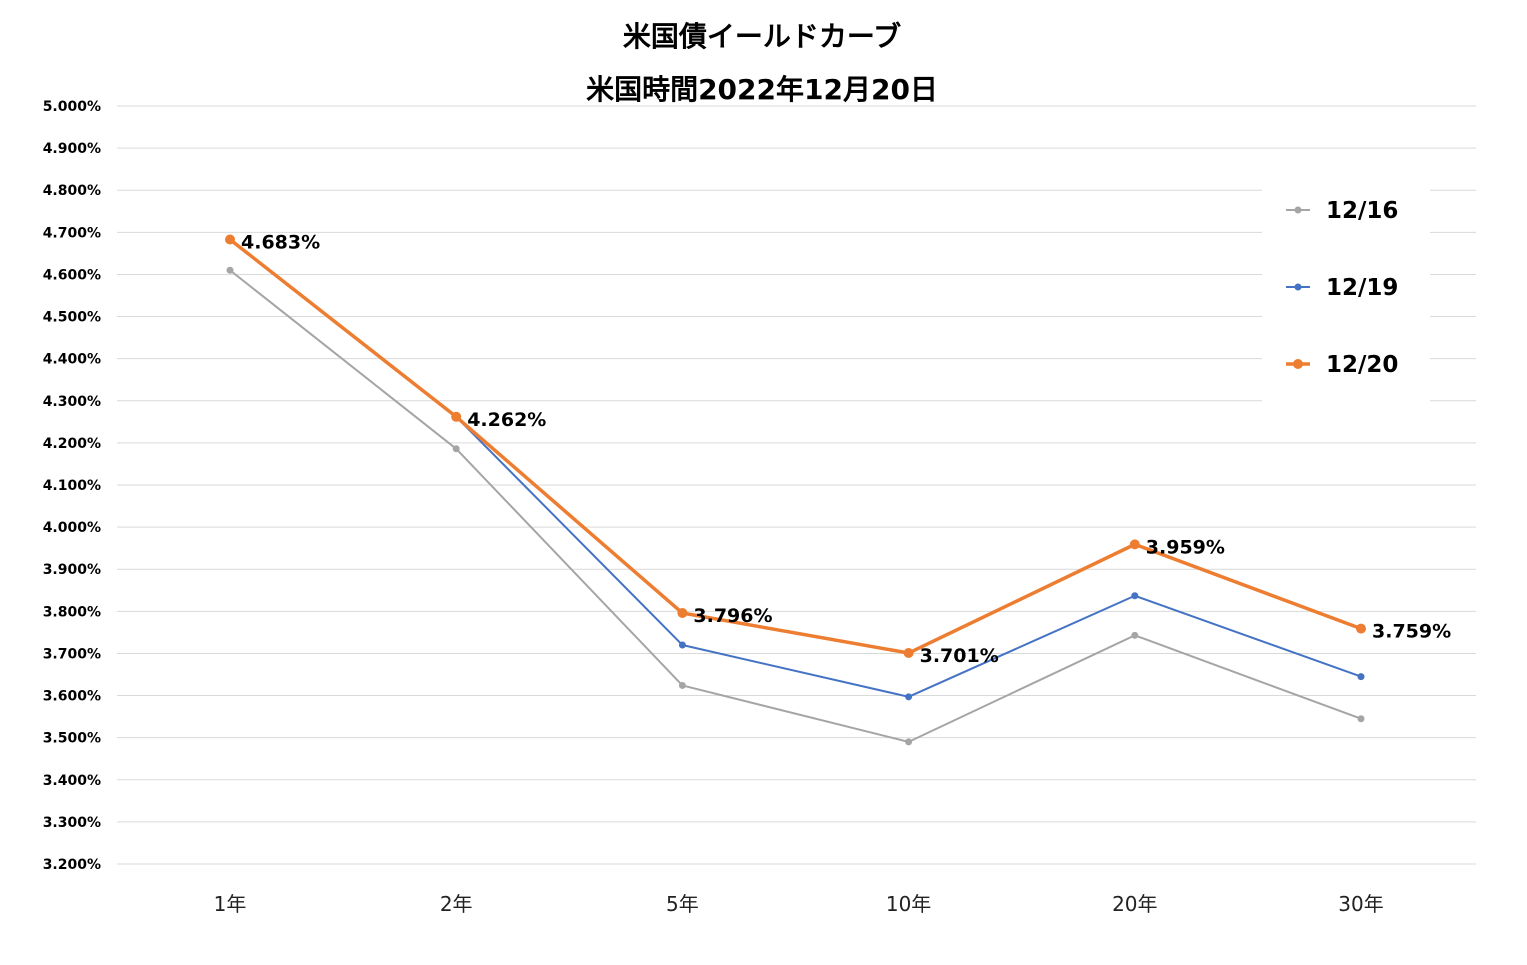  Describe the element at coordinates (72, 233) in the screenshot. I see `y-tick-label: 4.700%` at that location.